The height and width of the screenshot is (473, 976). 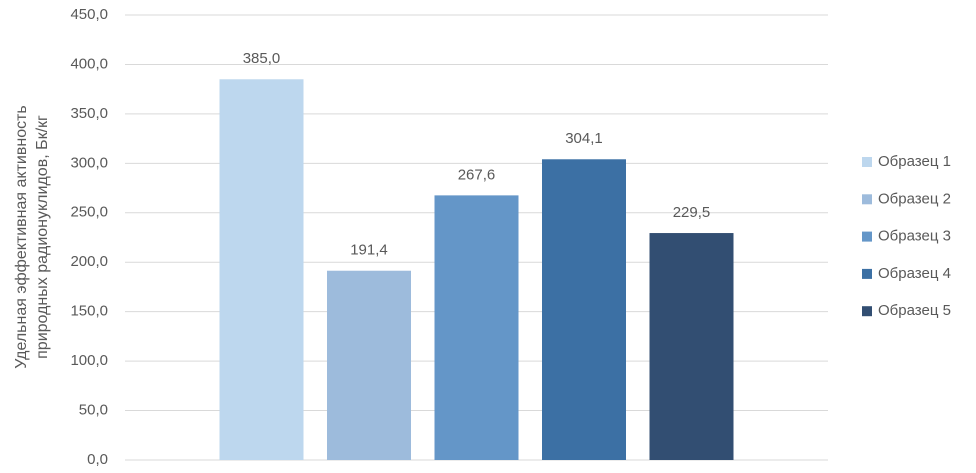 I want to click on data-label: 191,4, so click(x=369, y=250).